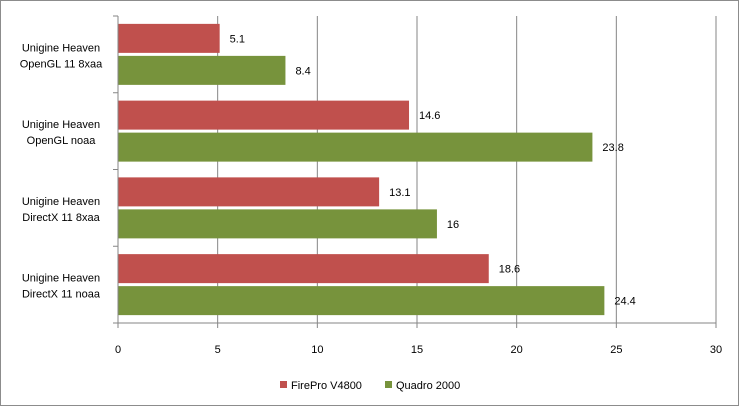 The height and width of the screenshot is (407, 739). I want to click on legend: FirePro V4800 Quadro 2000, so click(370, 386).